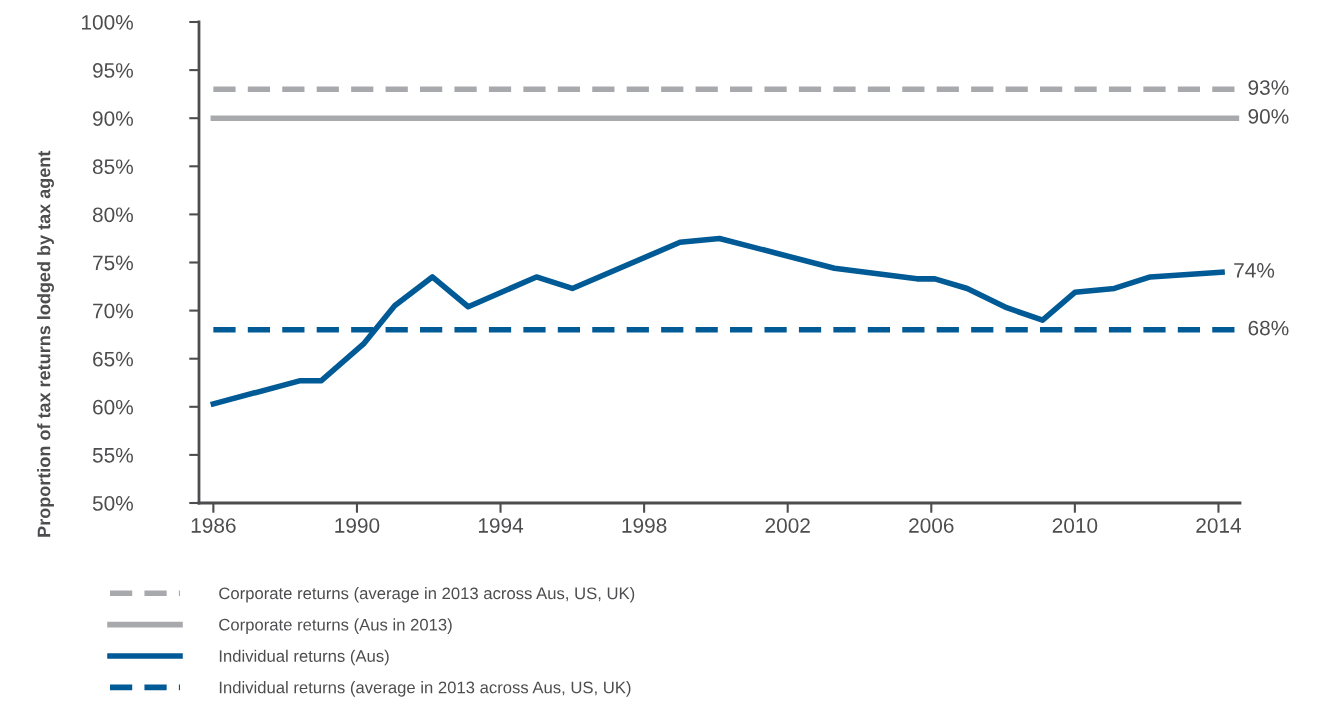 This screenshot has width=1343, height=702. Describe the element at coordinates (425, 689) in the screenshot. I see `legend-label: Individual returns (average in 2013 across Aus, US, UK)` at that location.